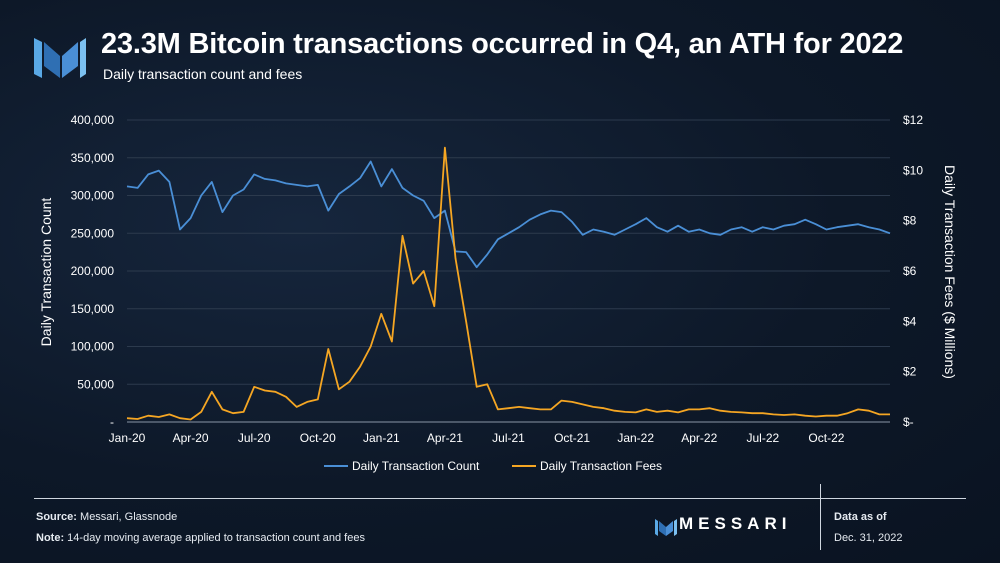 The width and height of the screenshot is (1000, 563). I want to click on x-tick-label: Oct-20, so click(318, 438).